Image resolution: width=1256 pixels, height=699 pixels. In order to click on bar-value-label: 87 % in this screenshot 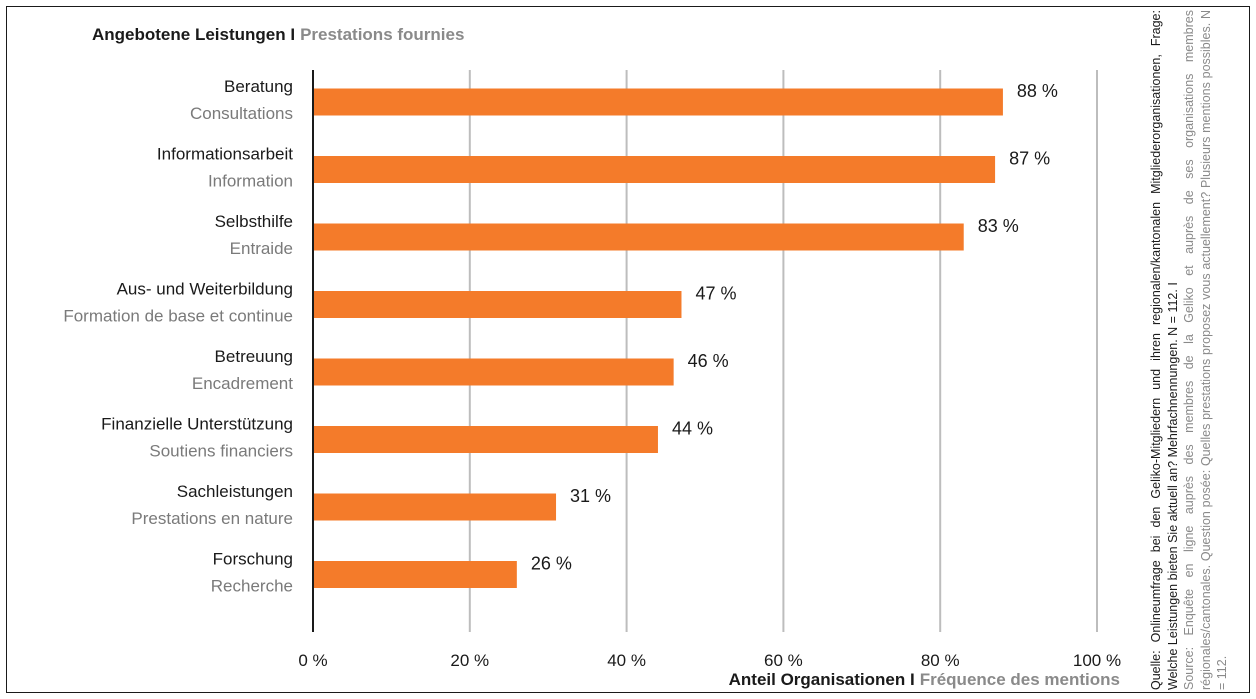, I will do `click(1029, 159)`.